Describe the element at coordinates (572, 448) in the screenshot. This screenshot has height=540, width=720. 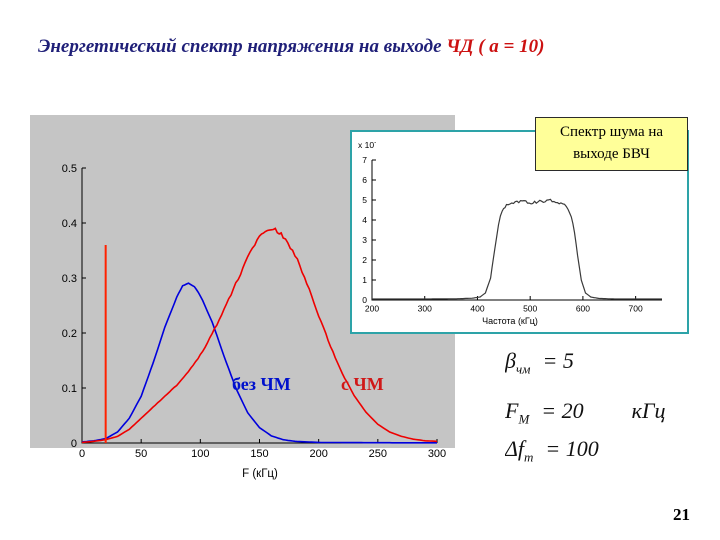
I see `formula-delta-f-value: = 100` at that location.